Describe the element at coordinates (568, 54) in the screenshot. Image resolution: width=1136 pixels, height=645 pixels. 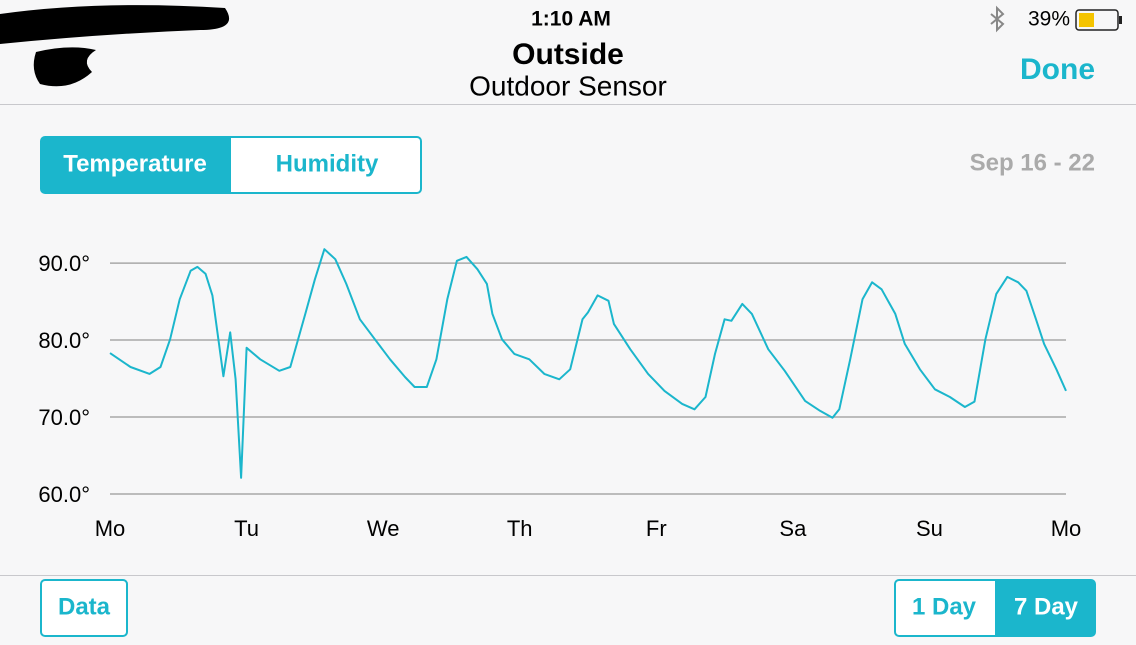
I see `nav-title: Outside` at that location.